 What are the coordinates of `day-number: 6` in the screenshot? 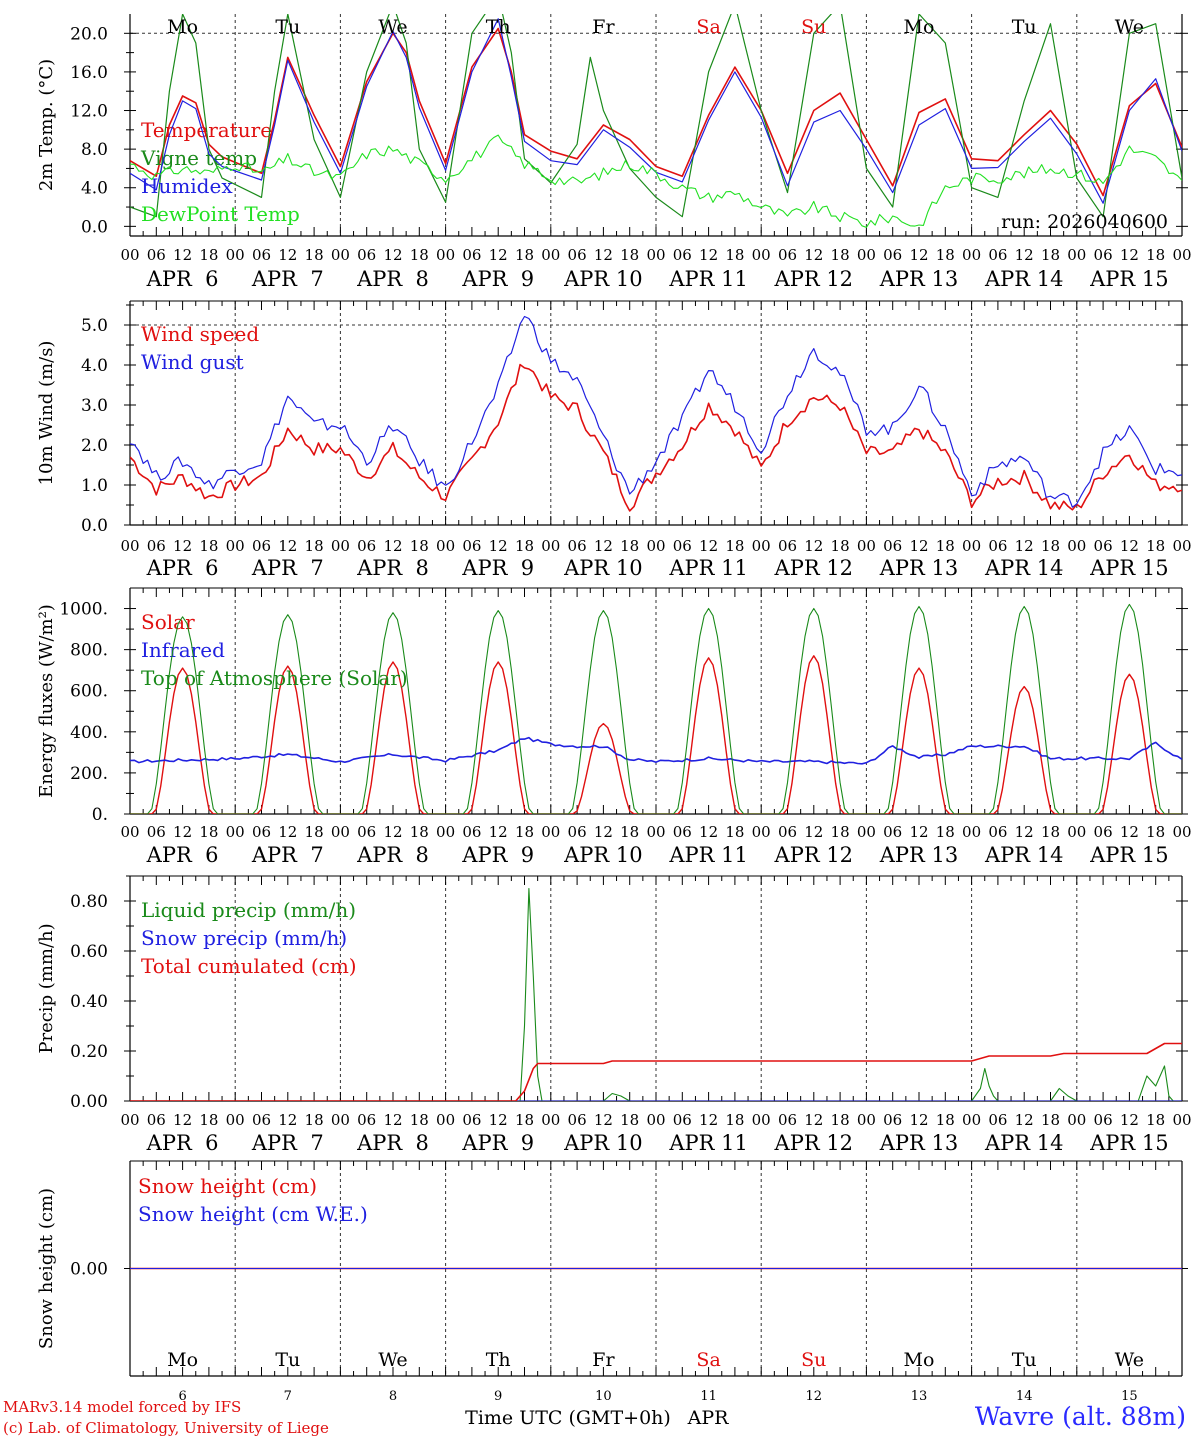 It's located at (182, 1396).